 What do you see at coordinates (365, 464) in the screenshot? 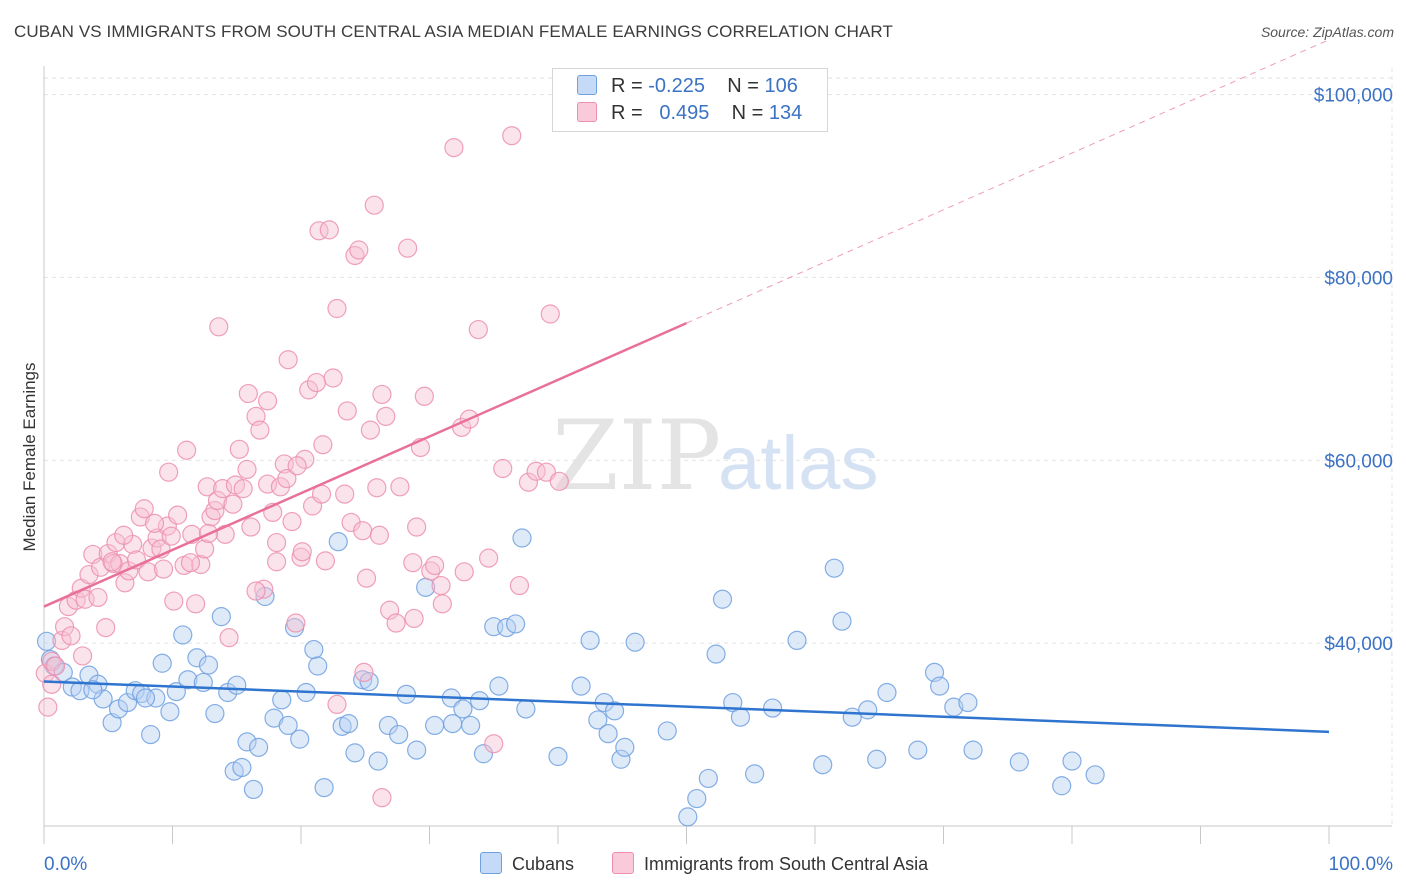
I see `sca-trend-line` at bounding box center [365, 464].